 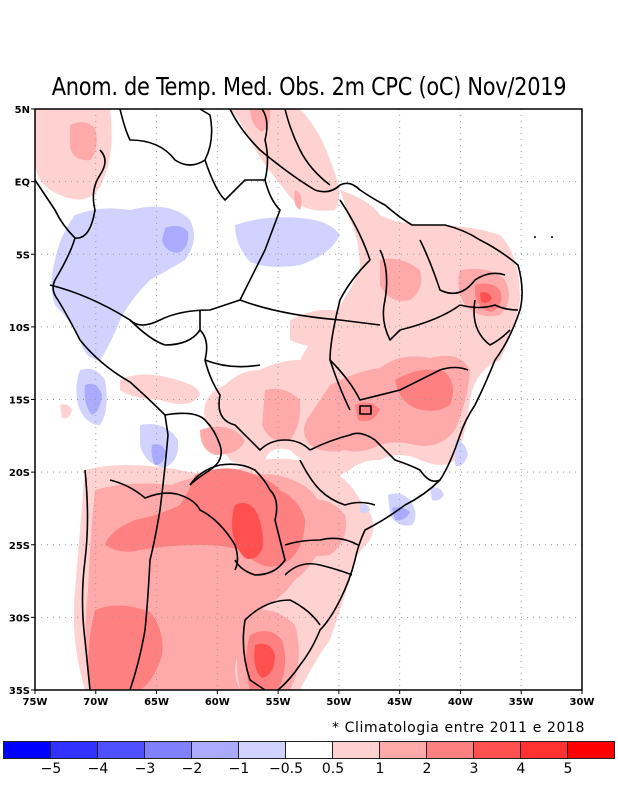 What do you see at coordinates (568, 769) in the screenshot?
I see `color-bar-label: 5` at bounding box center [568, 769].